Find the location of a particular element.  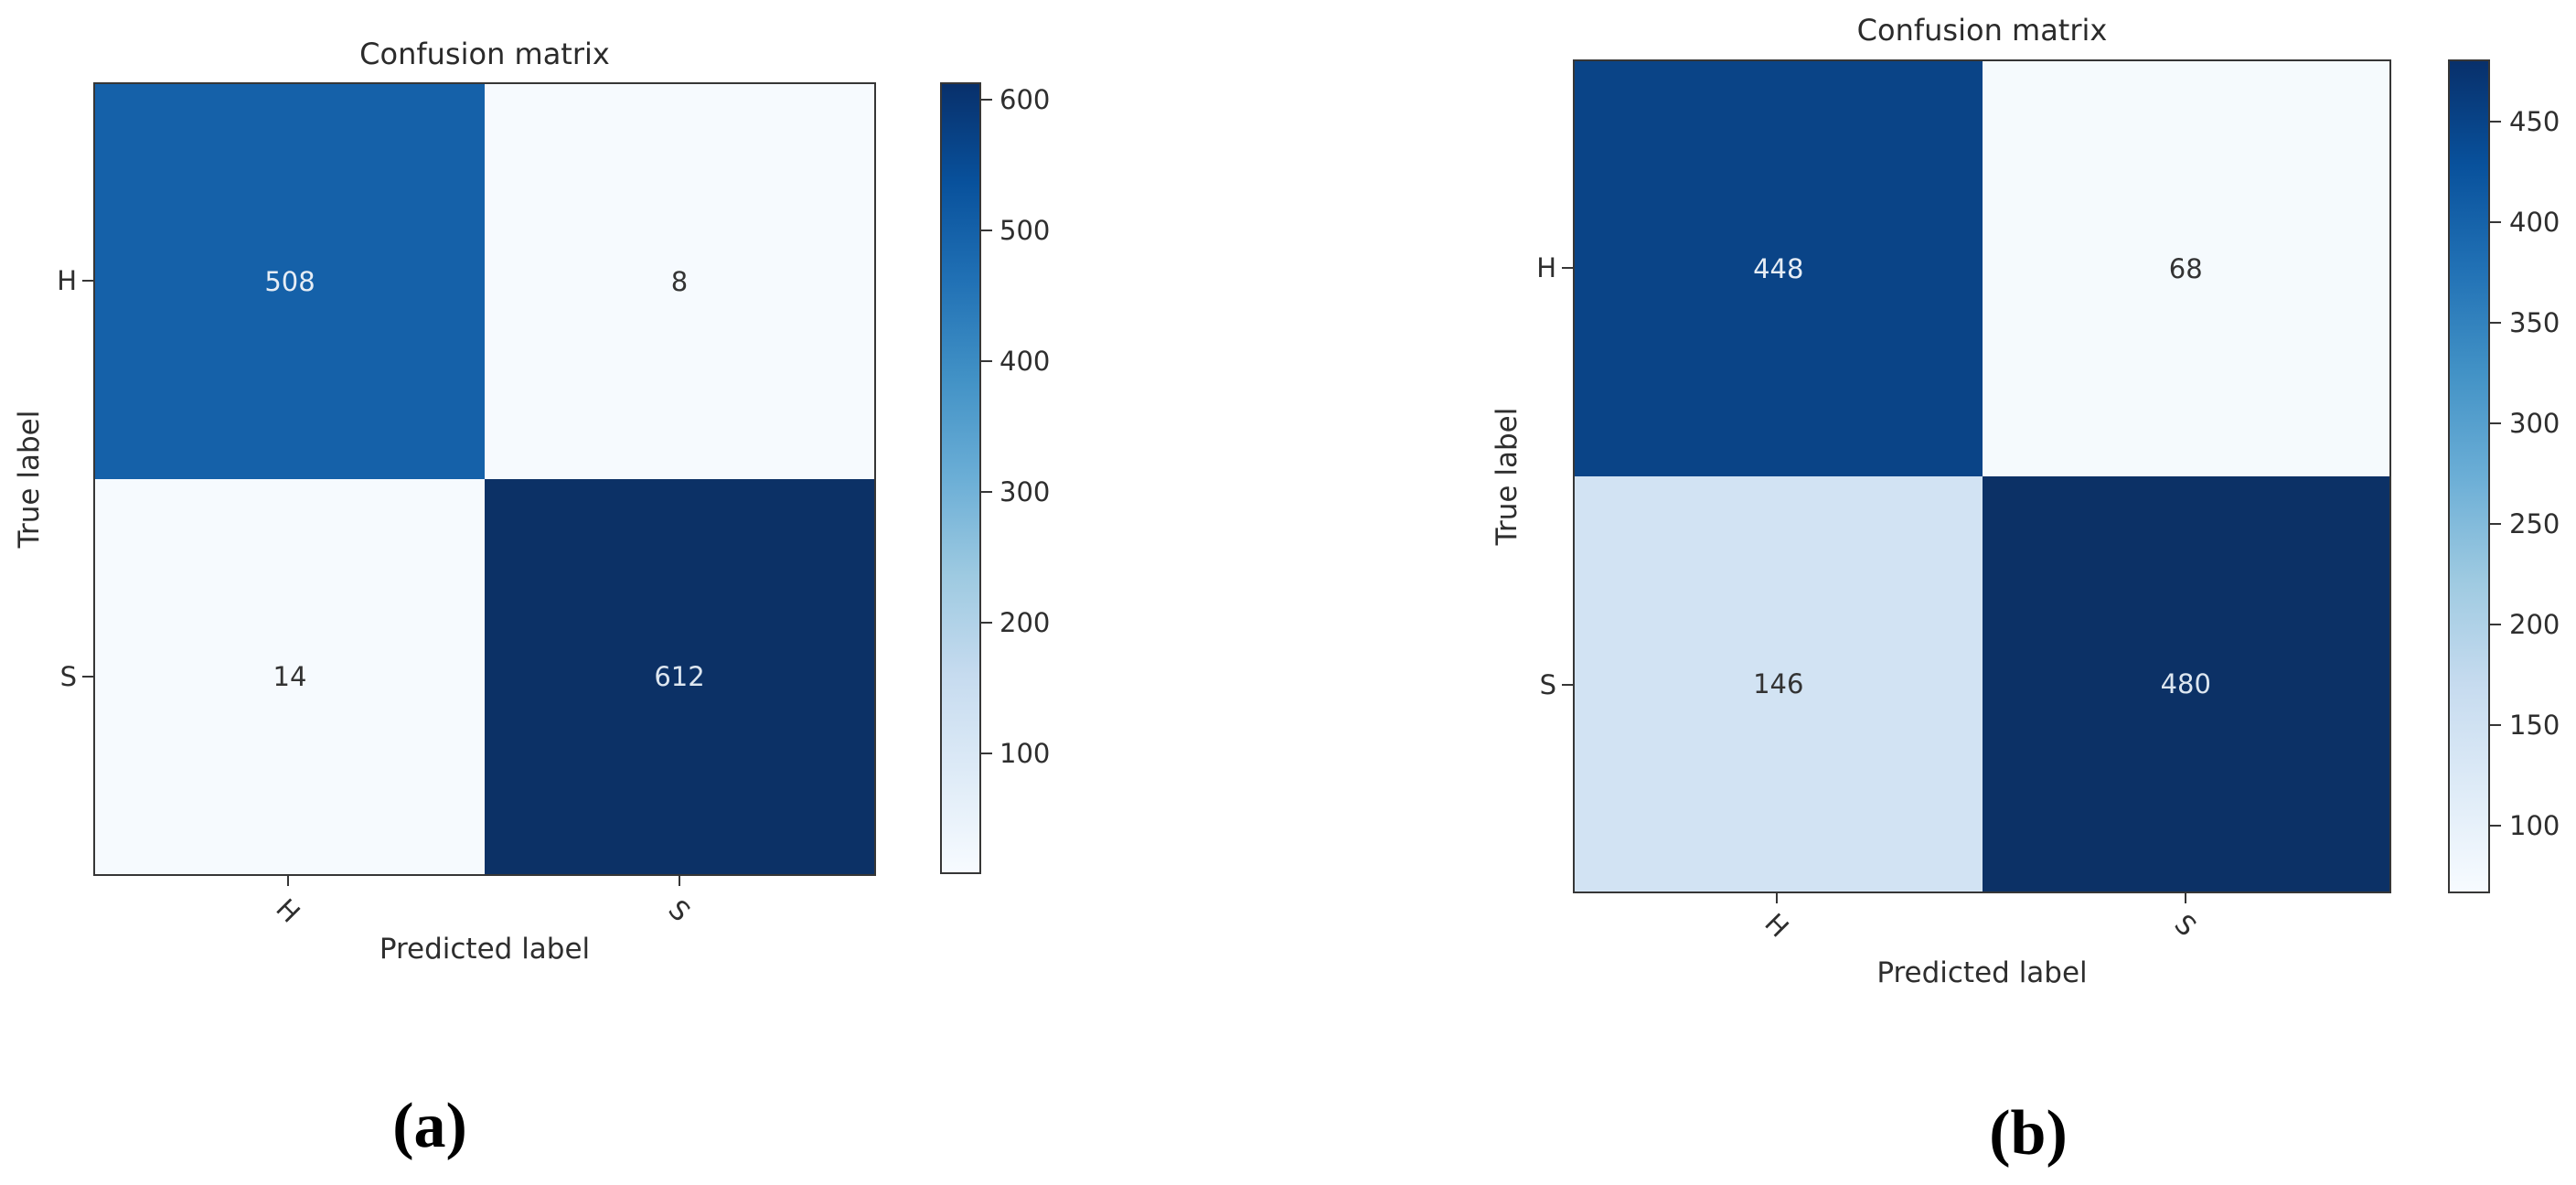

matrix-cell-true-h-pred-s: 68 is located at coordinates (2185, 268).